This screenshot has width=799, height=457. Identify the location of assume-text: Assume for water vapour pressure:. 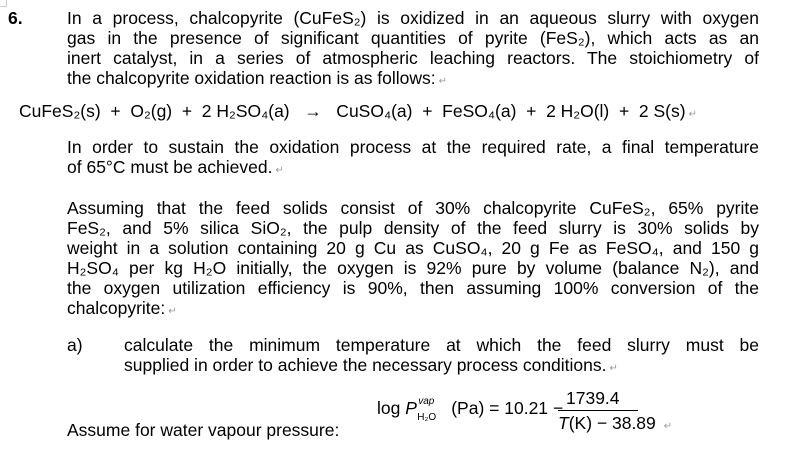
(203, 430).